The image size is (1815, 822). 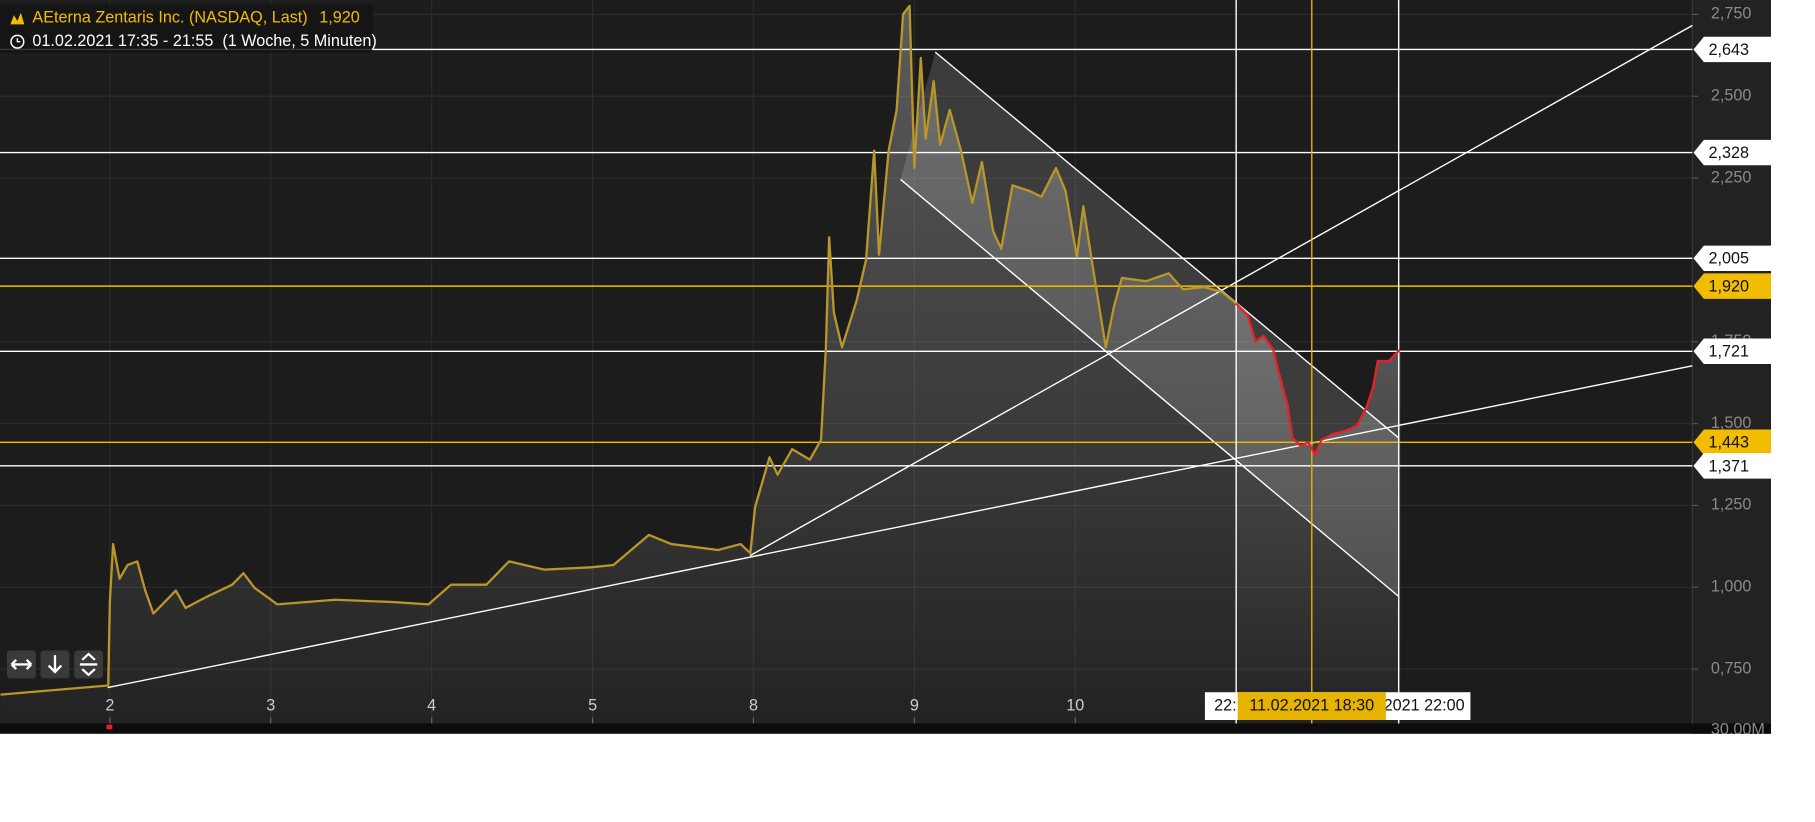 What do you see at coordinates (21, 664) in the screenshot?
I see `pan-icon` at bounding box center [21, 664].